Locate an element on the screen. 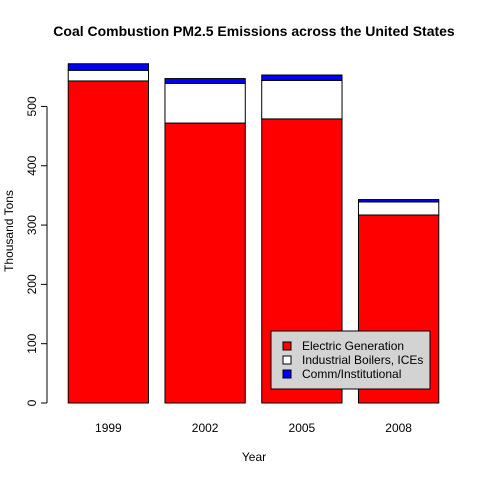 The width and height of the screenshot is (480, 480). y-tick-label: 400 is located at coordinates (32, 165).